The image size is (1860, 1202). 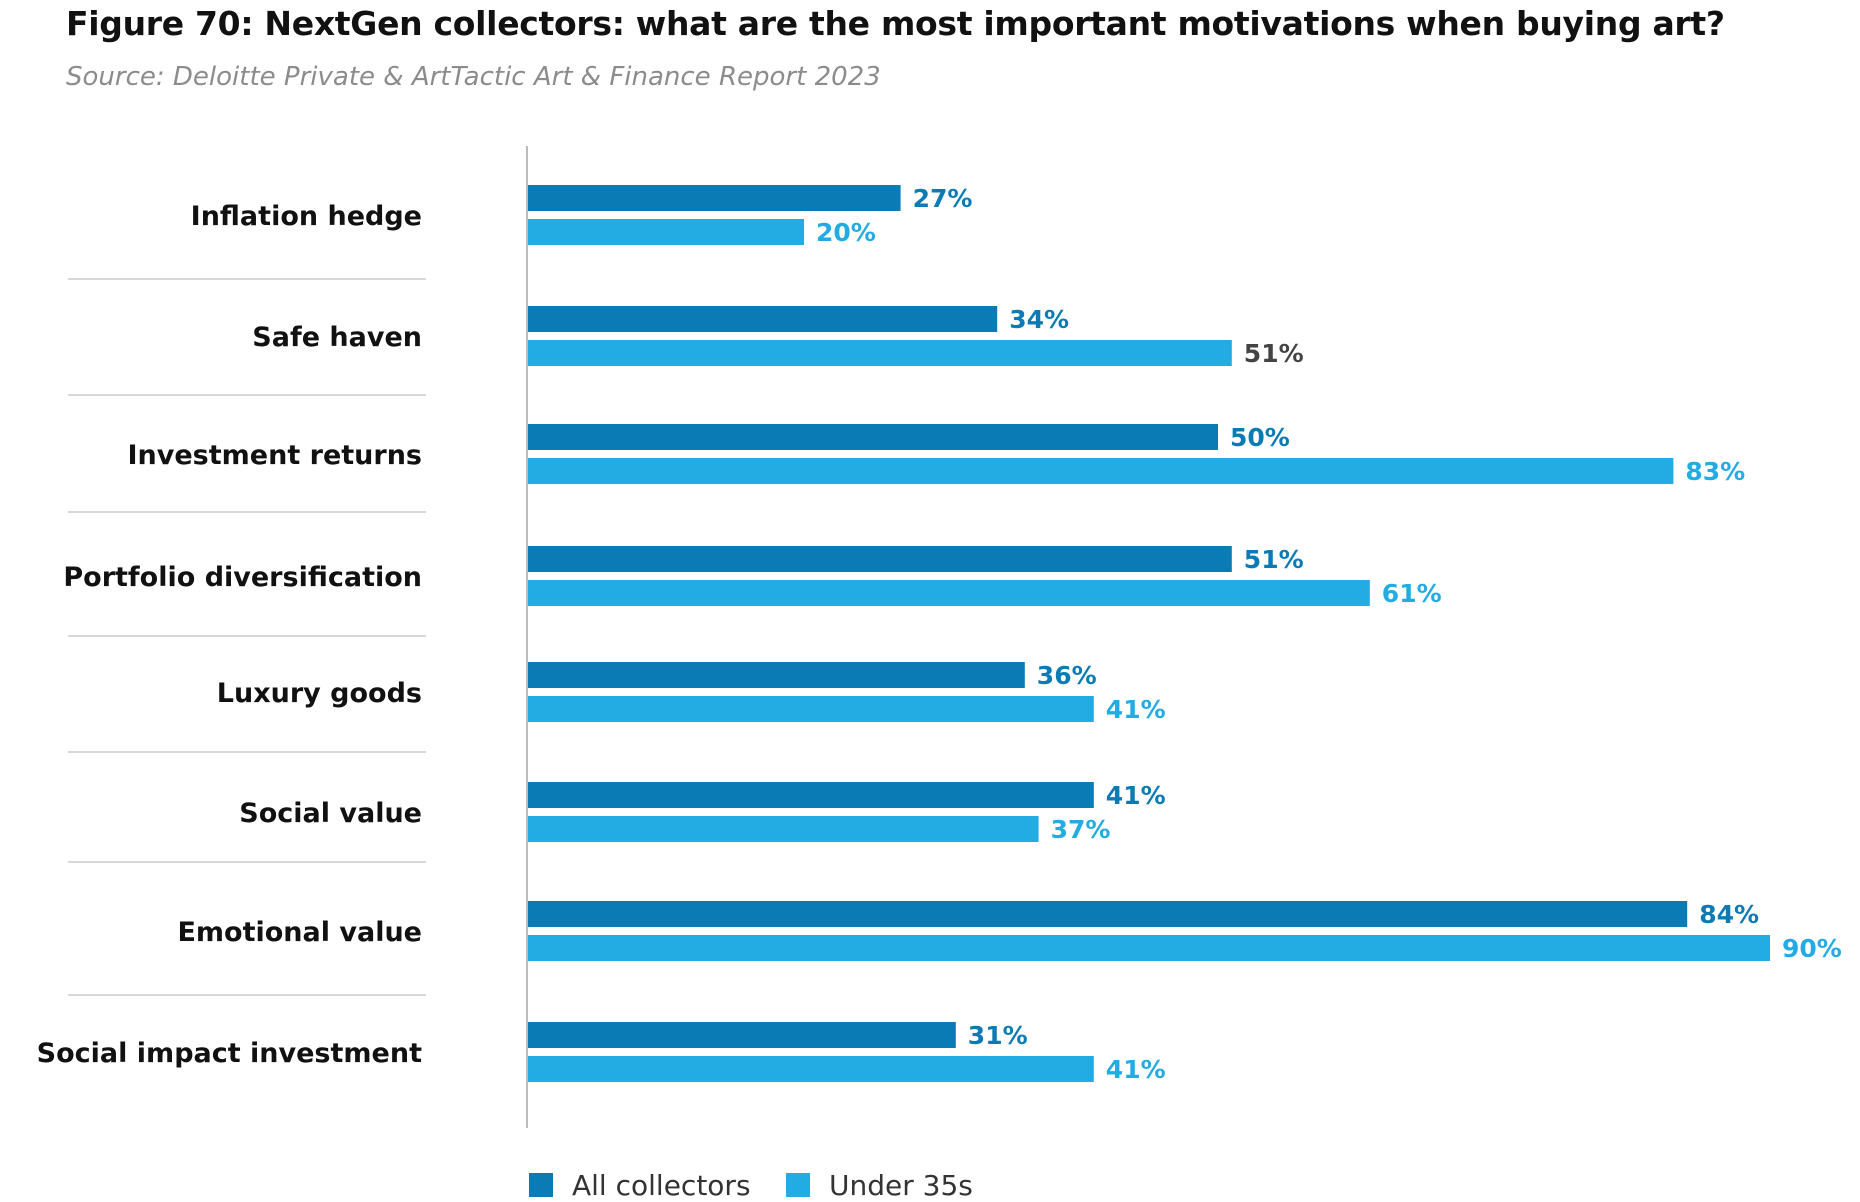 What do you see at coordinates (1715, 471) in the screenshot?
I see `data-label: 83%` at bounding box center [1715, 471].